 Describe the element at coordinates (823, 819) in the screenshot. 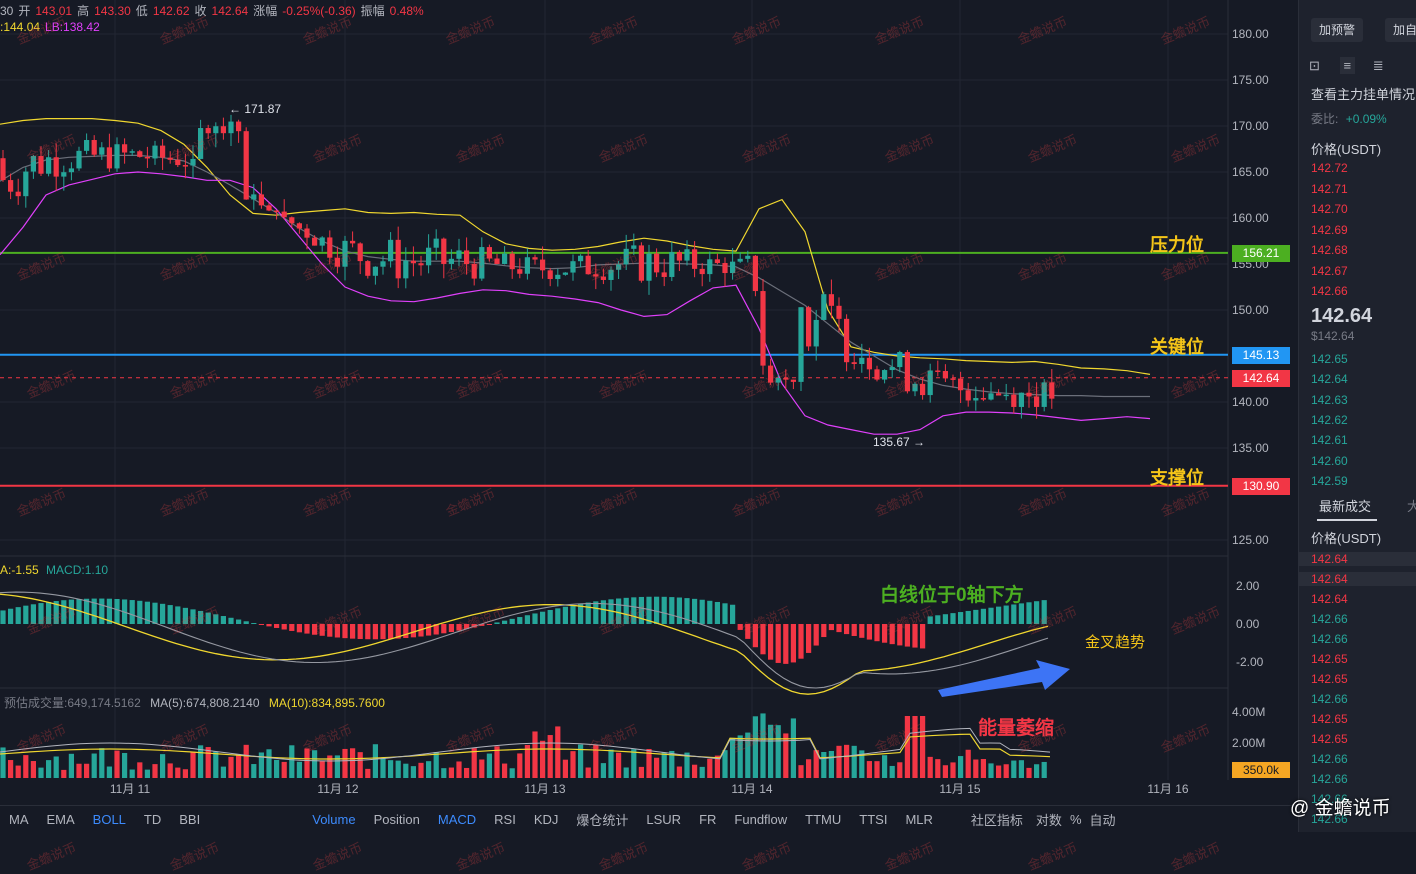

I see `indicator-tab-ttmu: TTMU` at that location.